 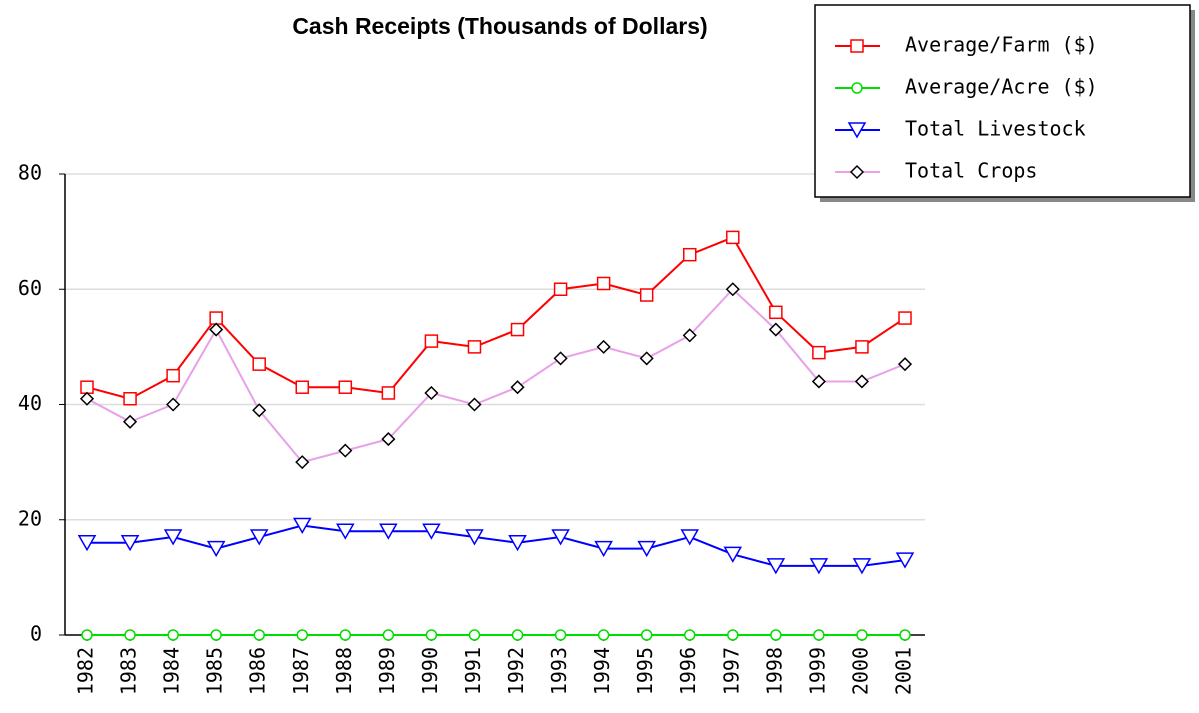 What do you see at coordinates (817, 671) in the screenshot?
I see `x-tick-label: 1999` at bounding box center [817, 671].